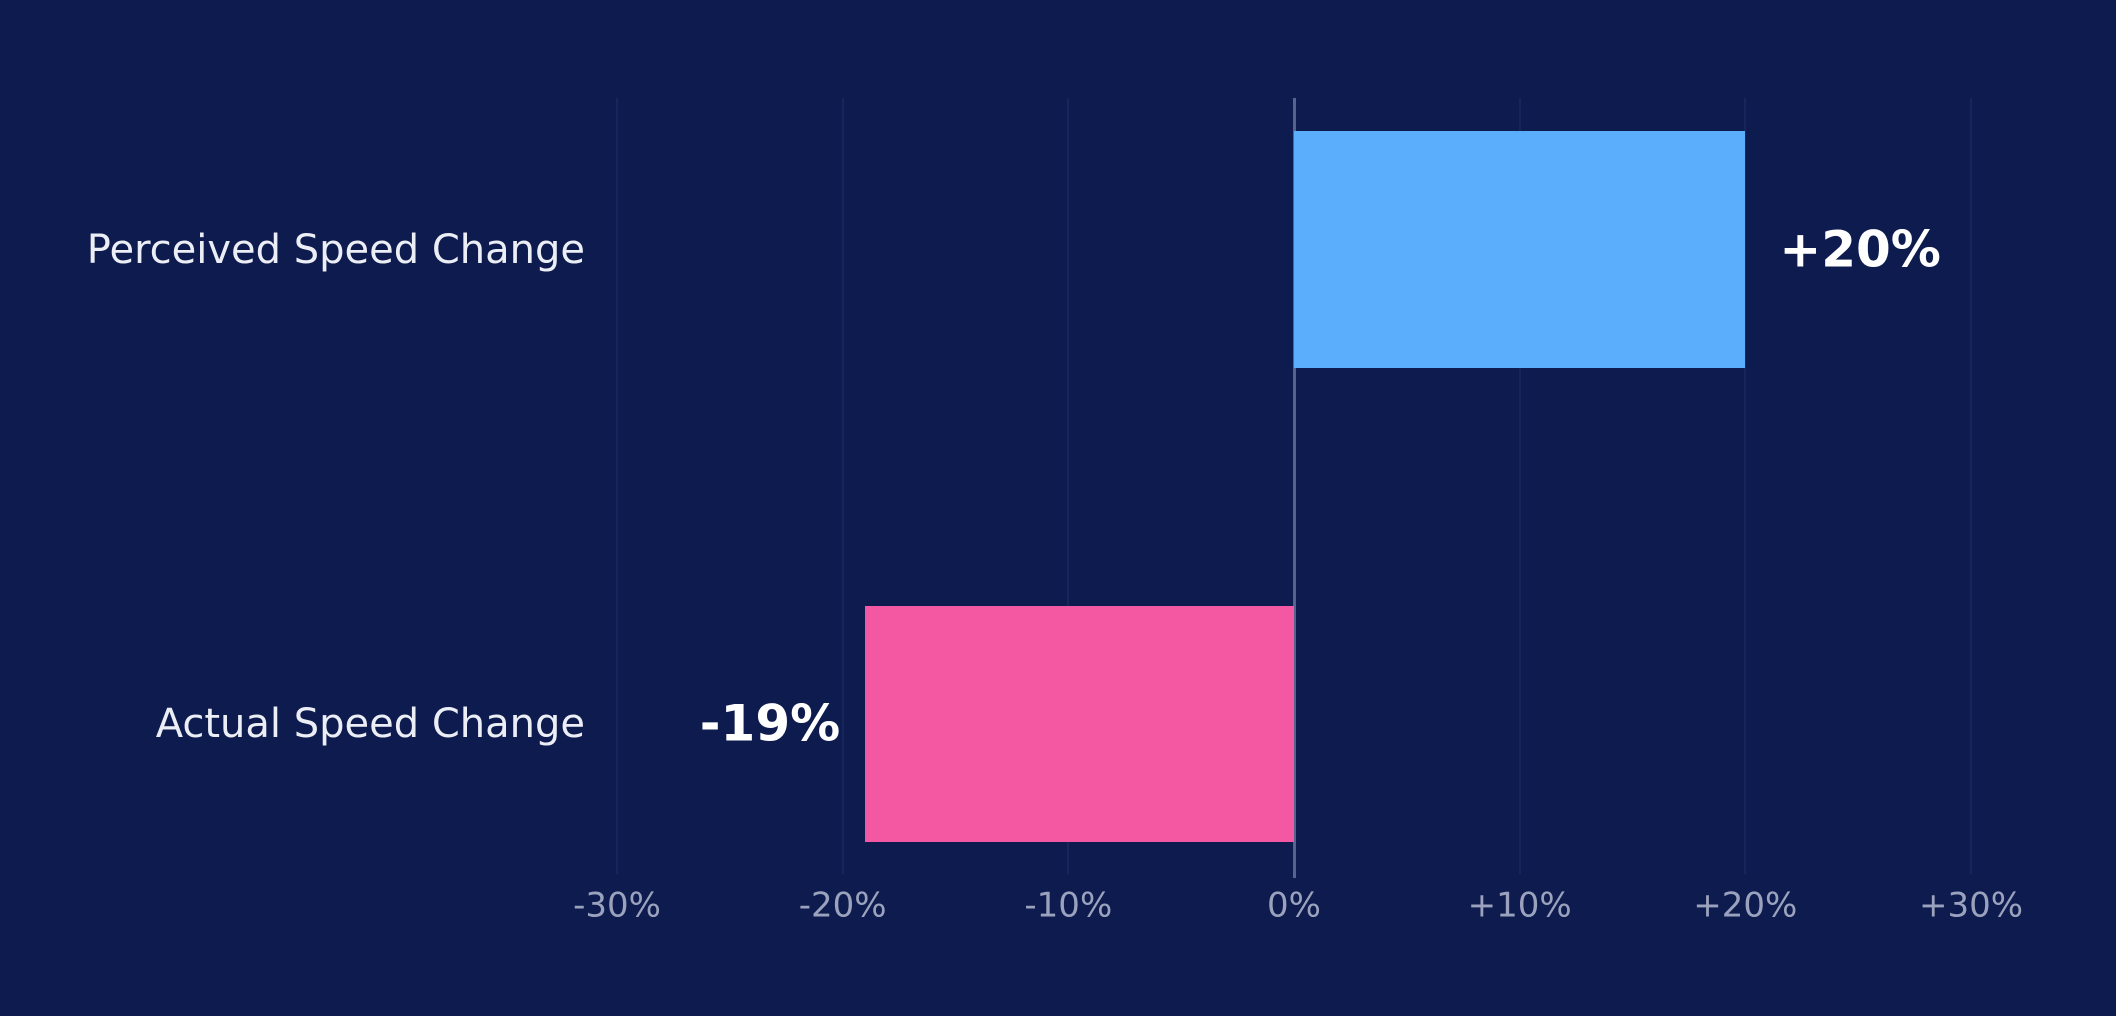 Image resolution: width=2116 pixels, height=1016 pixels. I want to click on x-tick-label: +20%, so click(1745, 905).